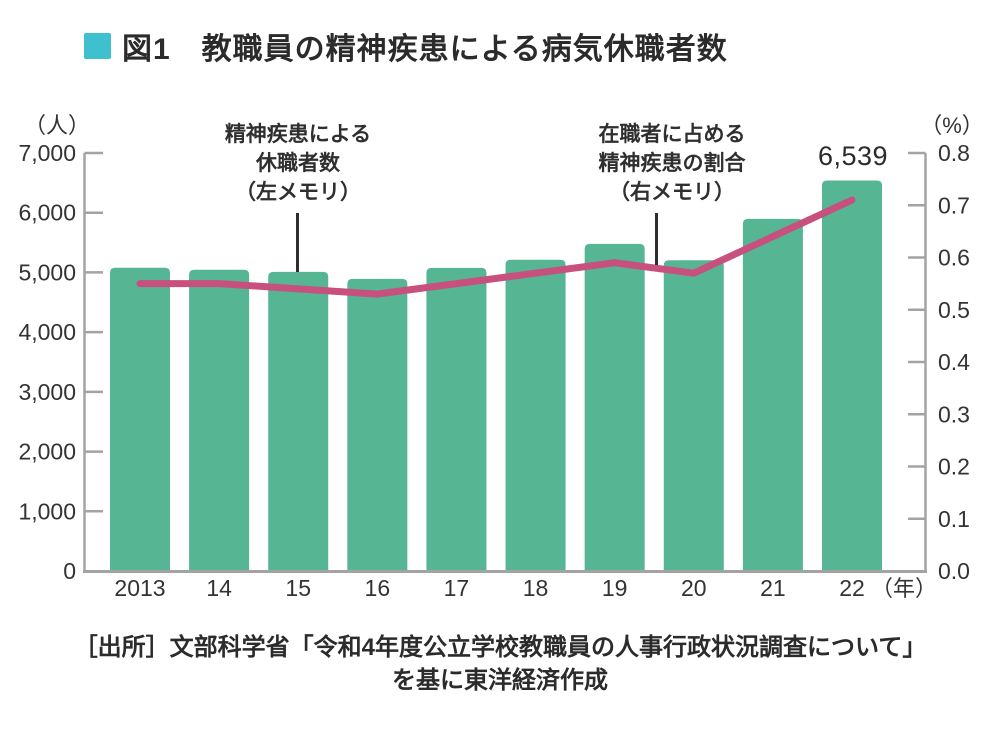  What do you see at coordinates (297, 242) in the screenshot?
I see `annotation-pointer-left` at bounding box center [297, 242].